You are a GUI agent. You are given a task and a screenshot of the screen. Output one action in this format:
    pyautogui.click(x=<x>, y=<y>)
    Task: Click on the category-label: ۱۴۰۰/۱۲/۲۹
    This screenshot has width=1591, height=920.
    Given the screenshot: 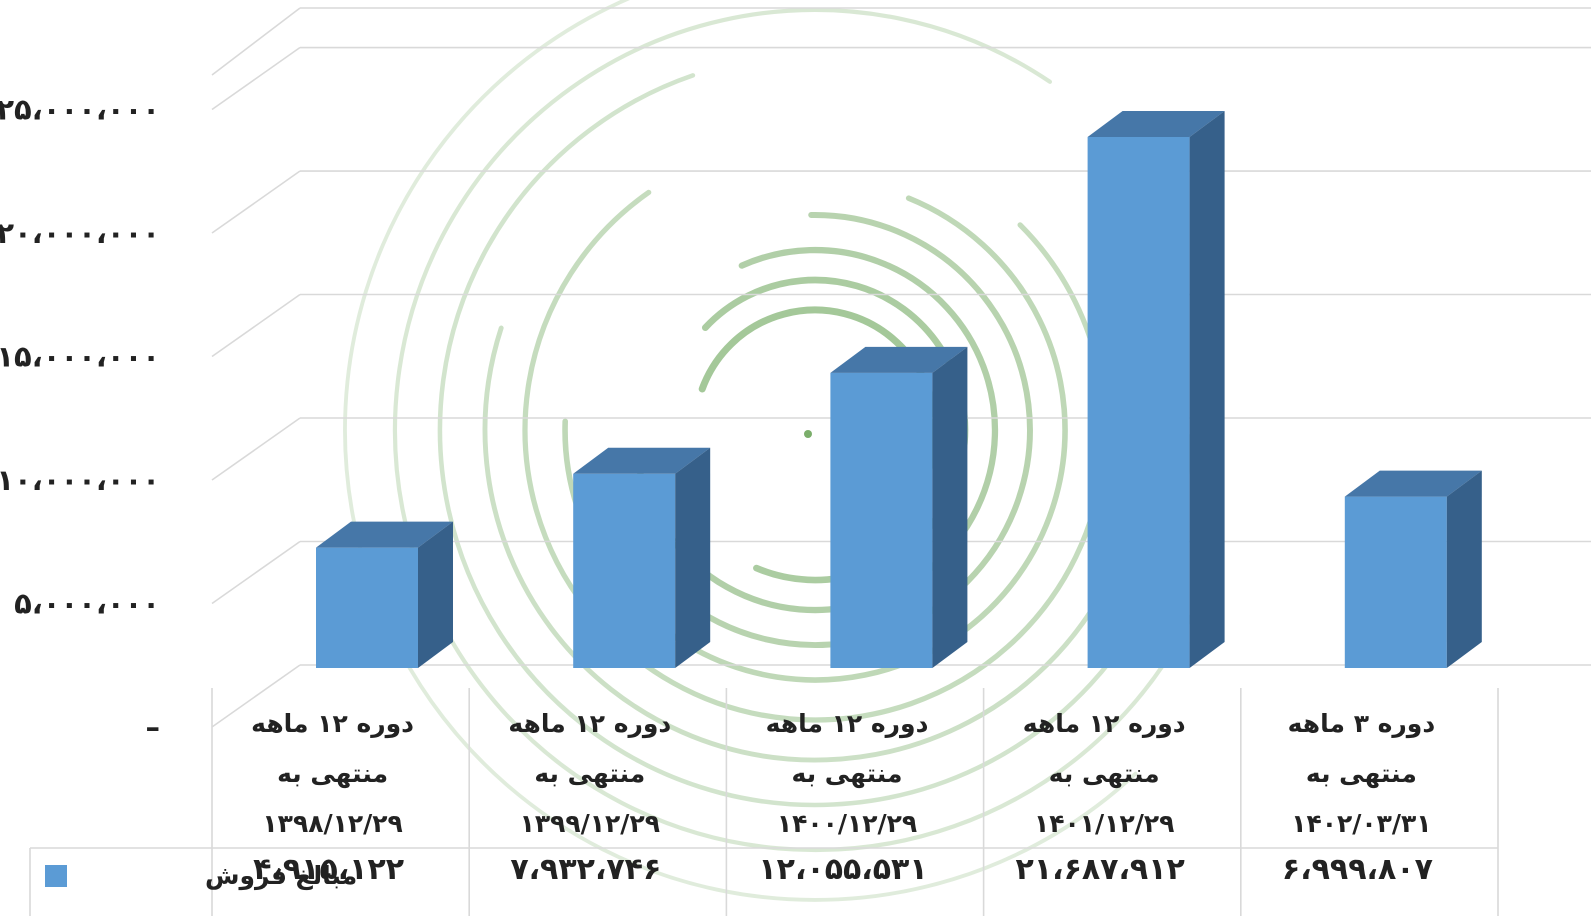 What is the action you would take?
    pyautogui.click(x=847, y=823)
    